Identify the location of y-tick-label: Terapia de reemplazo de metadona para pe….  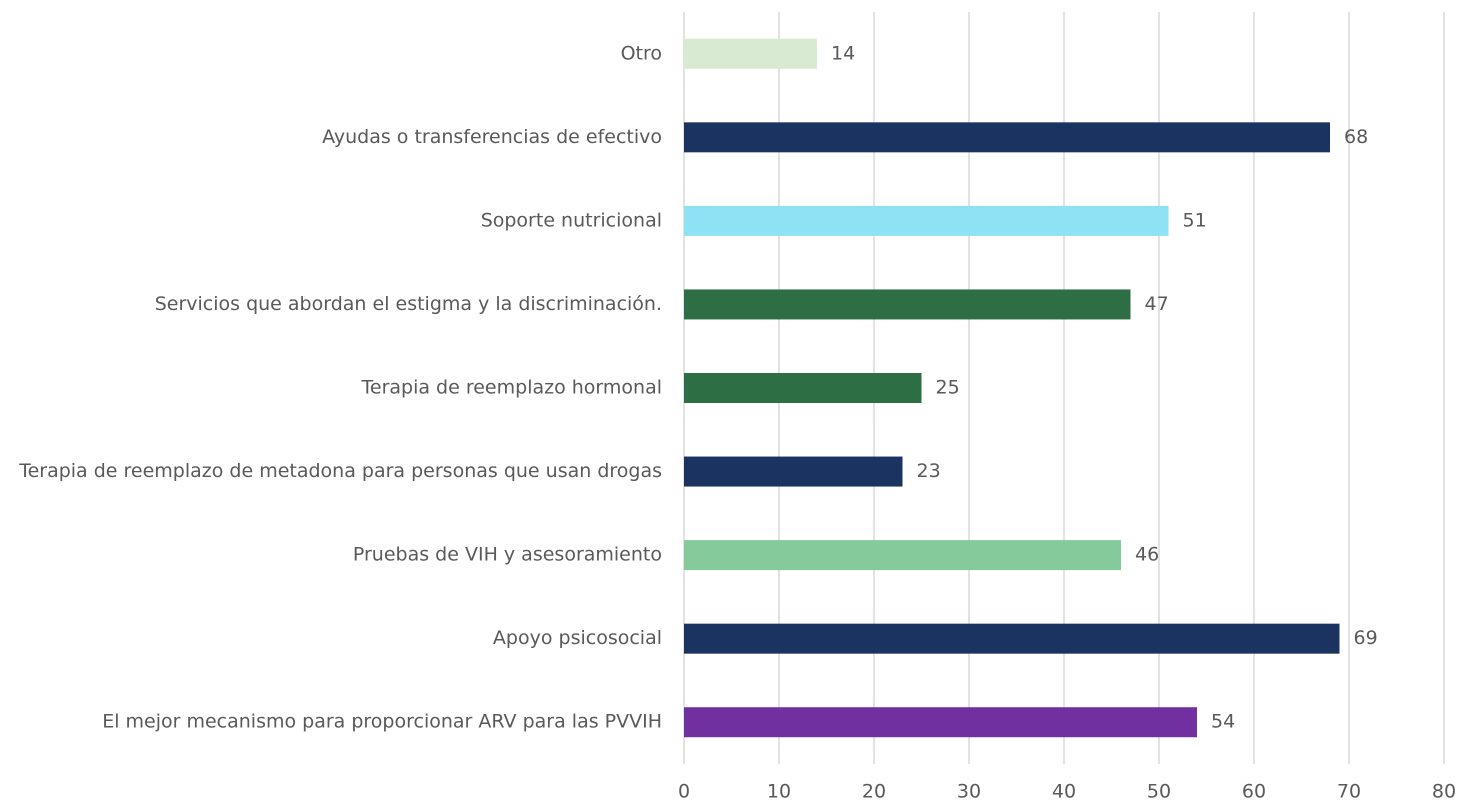
(340, 471).